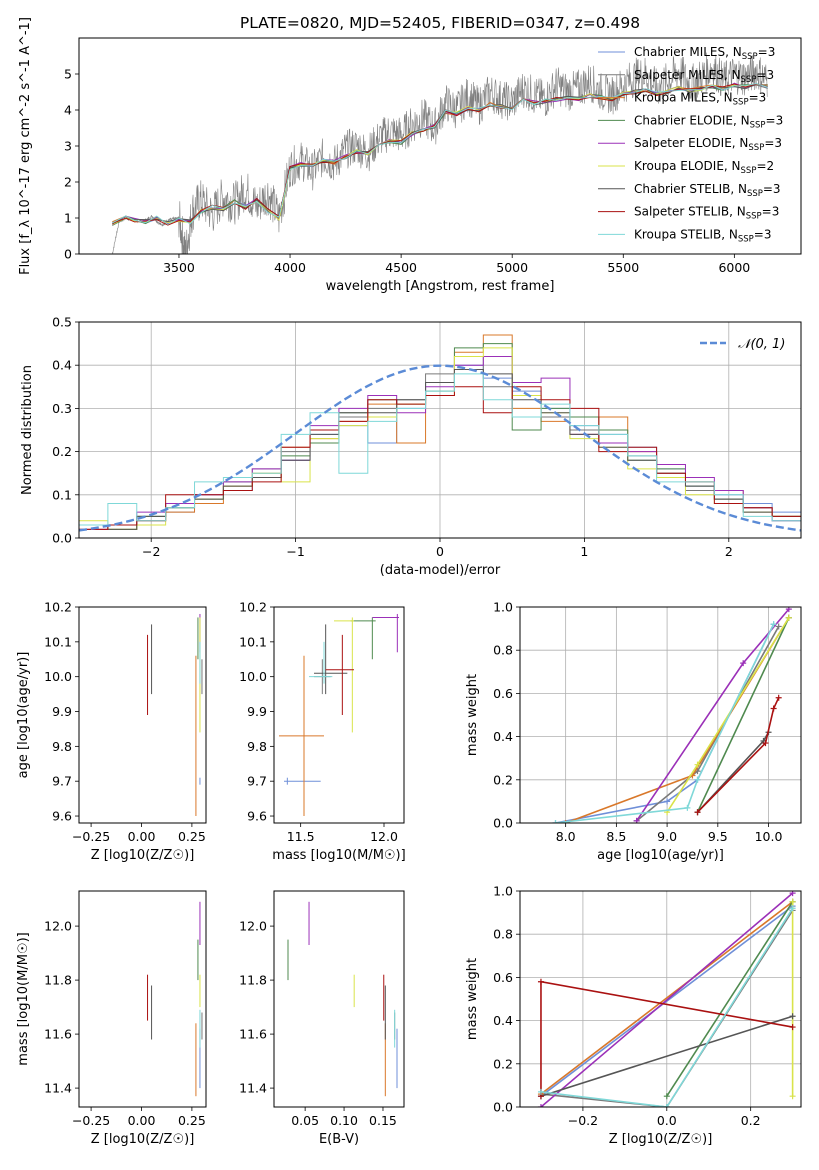 This screenshot has height=1170, width=819. I want to click on x-tick-label: 2, so click(729, 551).